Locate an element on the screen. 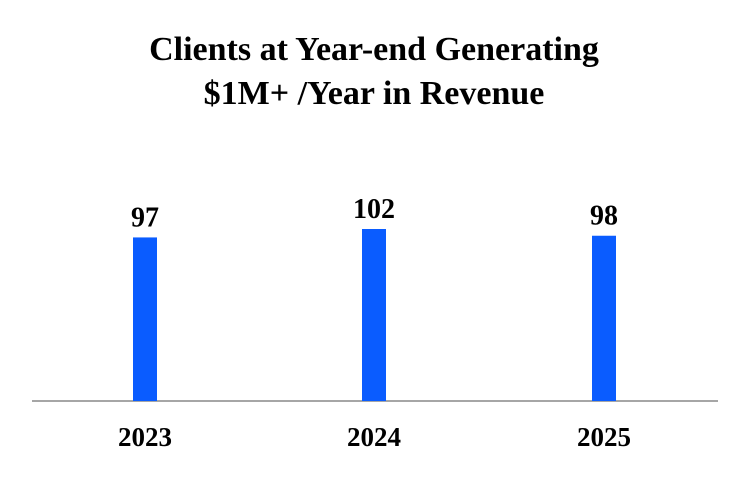 The image size is (748, 480). x-tick-label-2023: 2023 is located at coordinates (145, 437).